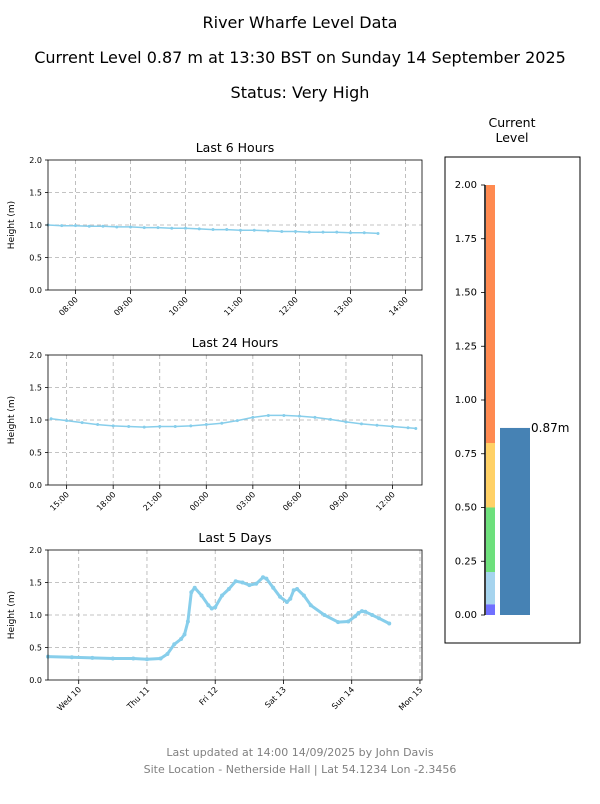 Image resolution: width=600 pixels, height=804 pixels. Describe the element at coordinates (512, 137) in the screenshot. I see `gauge-title: Level` at that location.